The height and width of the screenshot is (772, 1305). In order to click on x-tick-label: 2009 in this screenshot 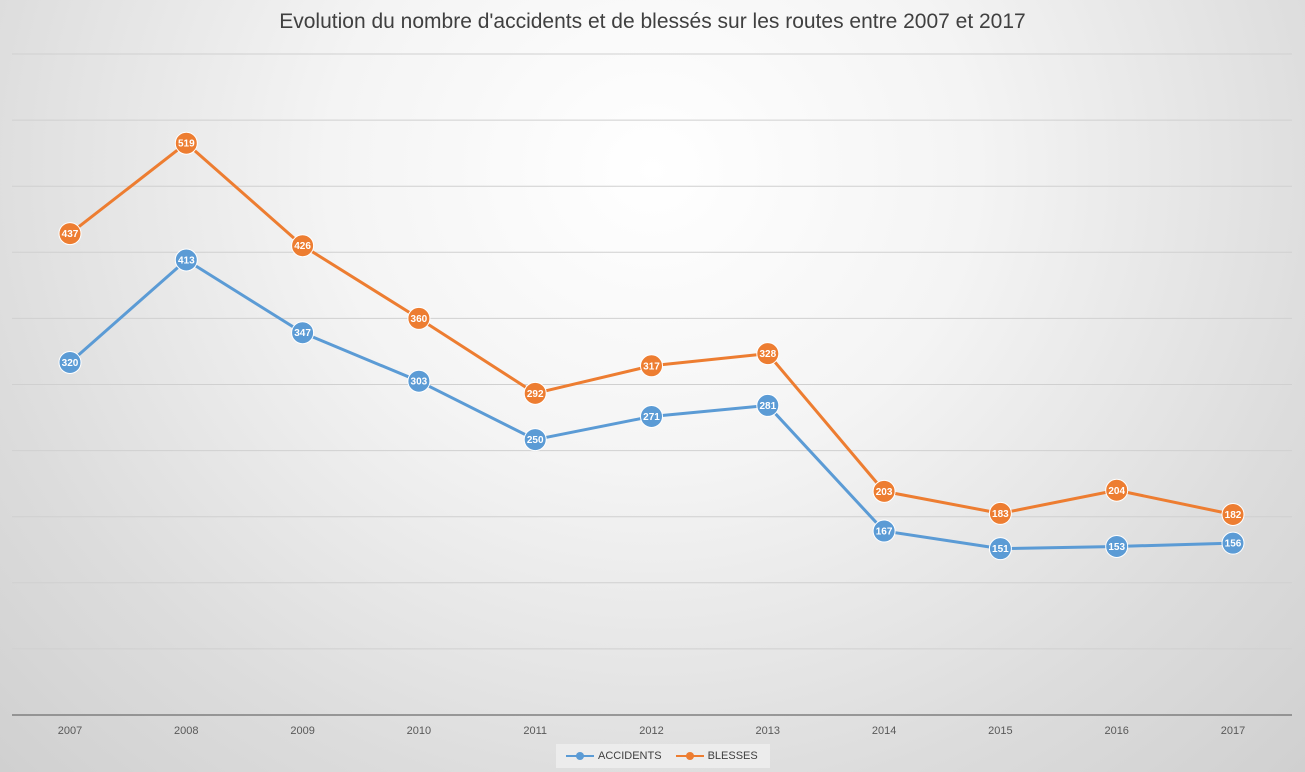, I will do `click(302, 731)`.